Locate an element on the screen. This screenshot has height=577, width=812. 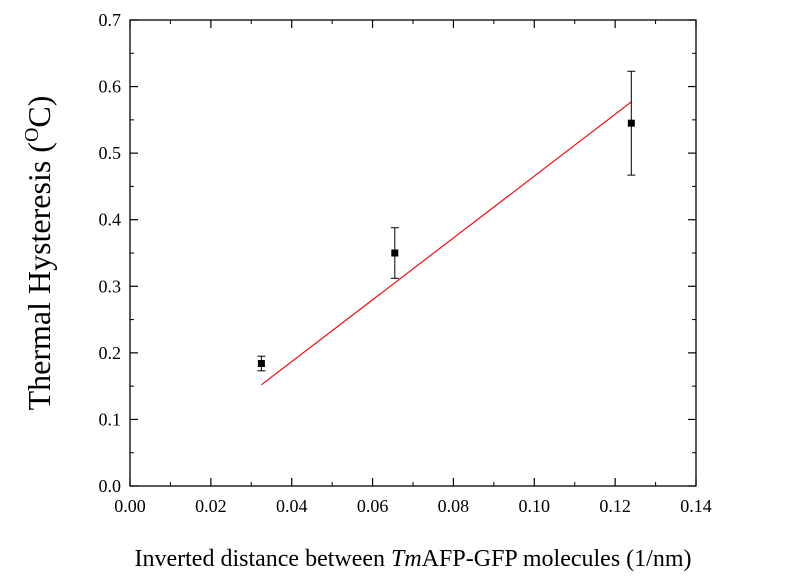
y-tick-label: 0.0 is located at coordinates (110, 486).